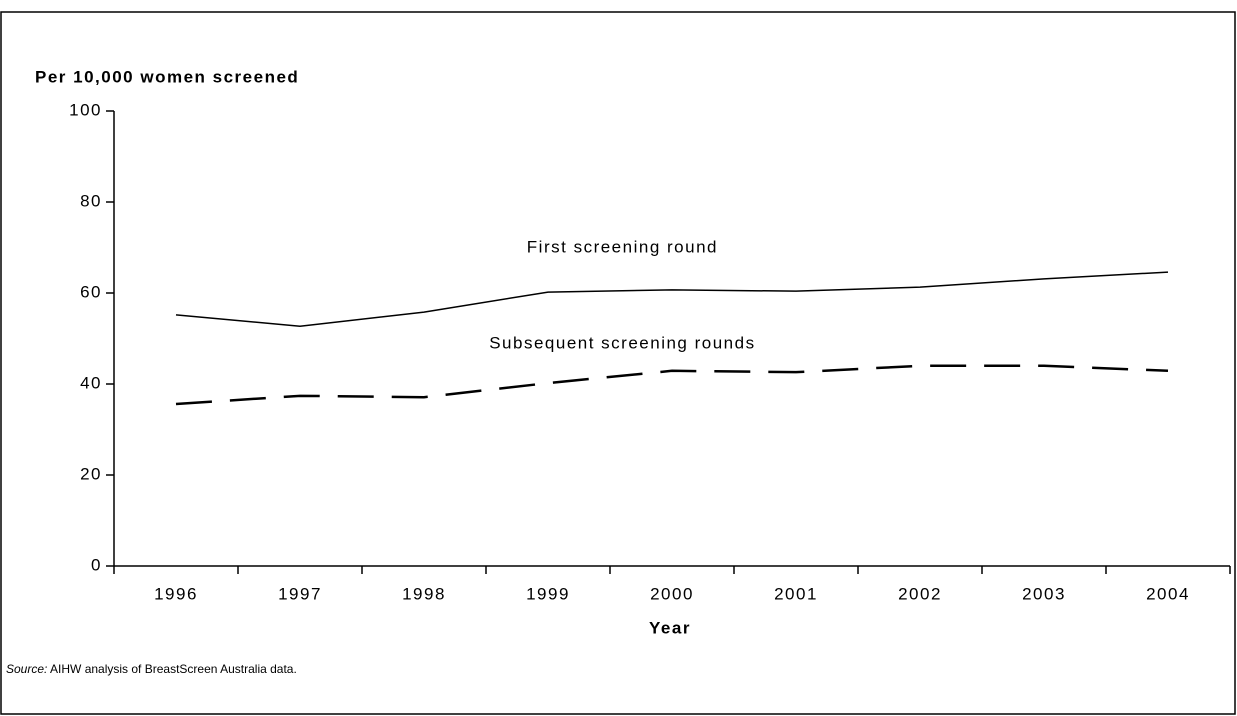 Image resolution: width=1237 pixels, height=716 pixels. Describe the element at coordinates (622, 246) in the screenshot. I see `series-label: First screening round` at that location.